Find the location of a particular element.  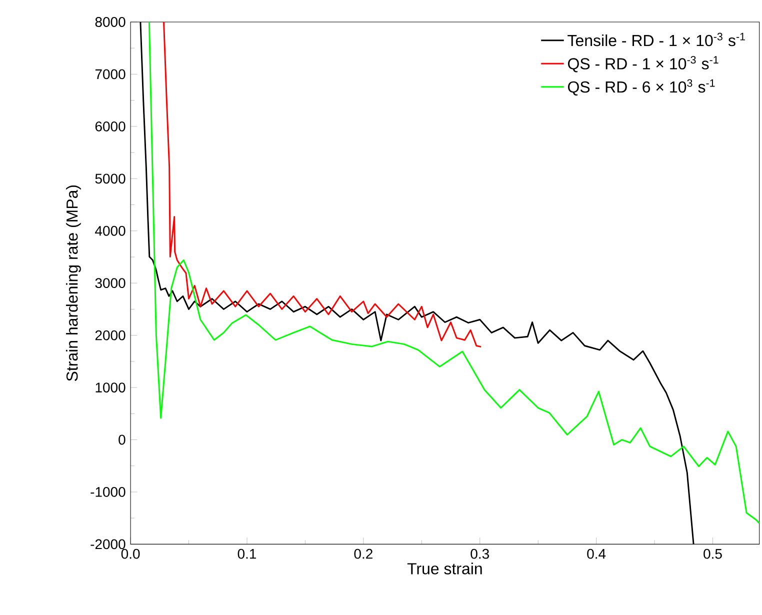

x-axis-title: True strain is located at coordinates (444, 568).